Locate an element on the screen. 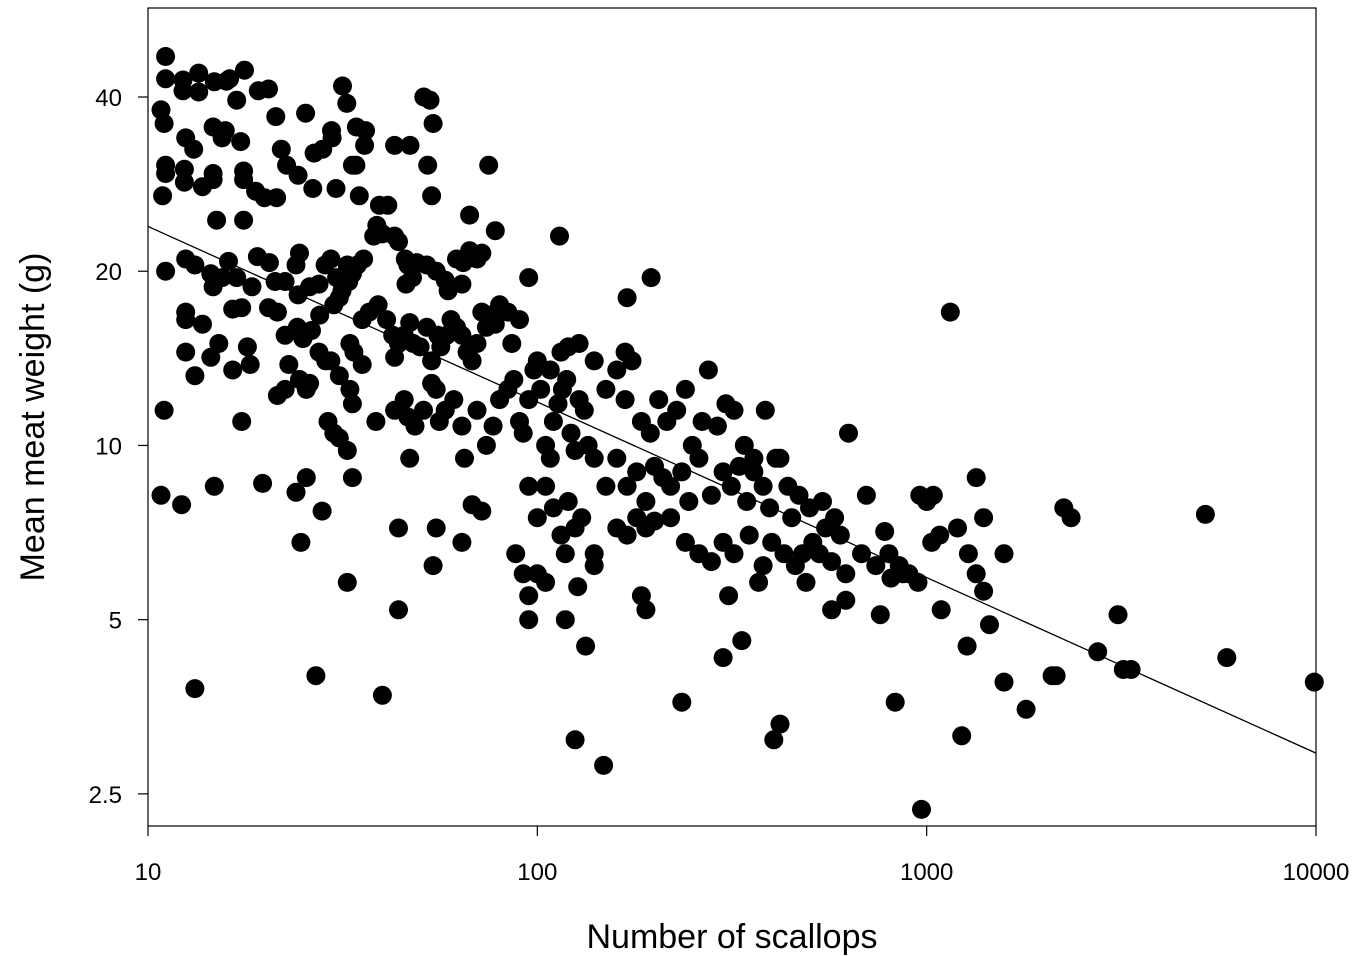 Image resolution: width=1366 pixels, height=956 pixels. y-axis: 2.5 5 10 20 40 is located at coordinates (118, 447).